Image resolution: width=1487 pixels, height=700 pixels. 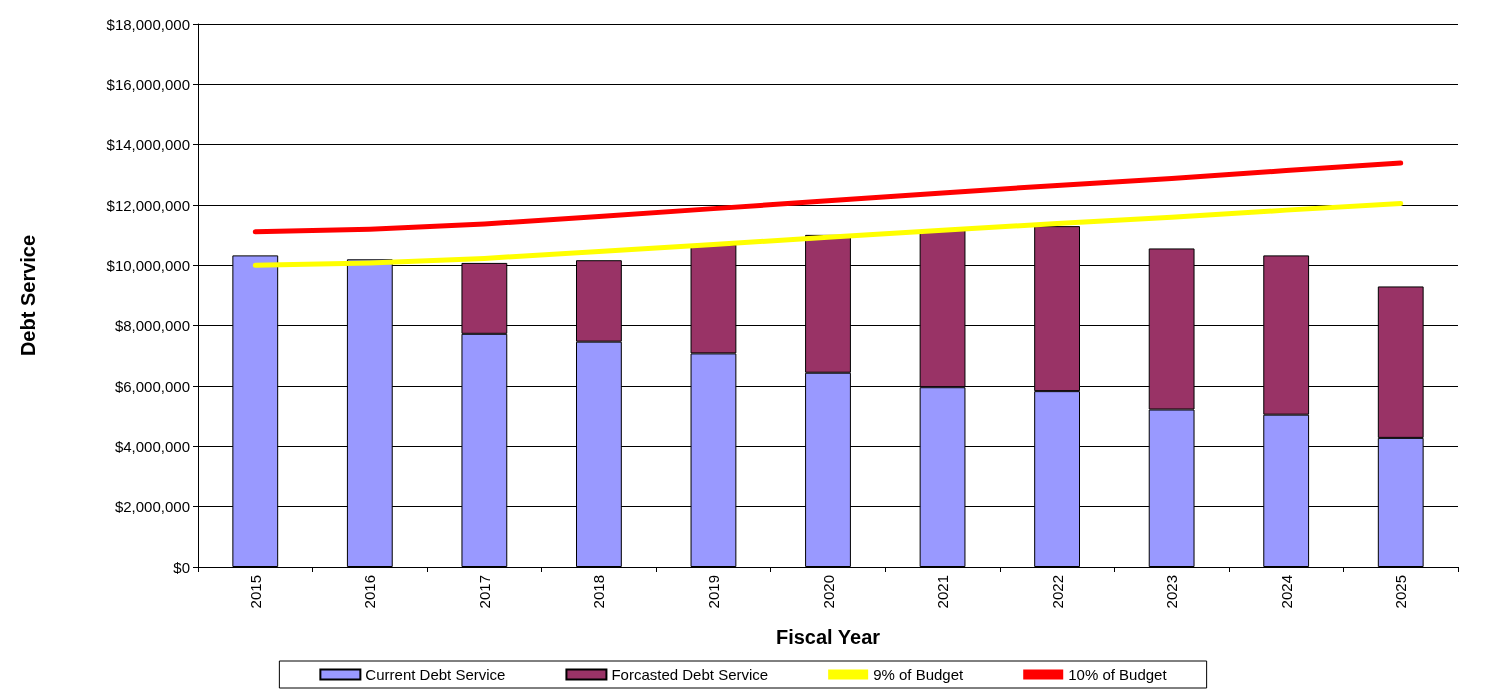 I want to click on y-tick-label: $0, so click(x=181, y=567).